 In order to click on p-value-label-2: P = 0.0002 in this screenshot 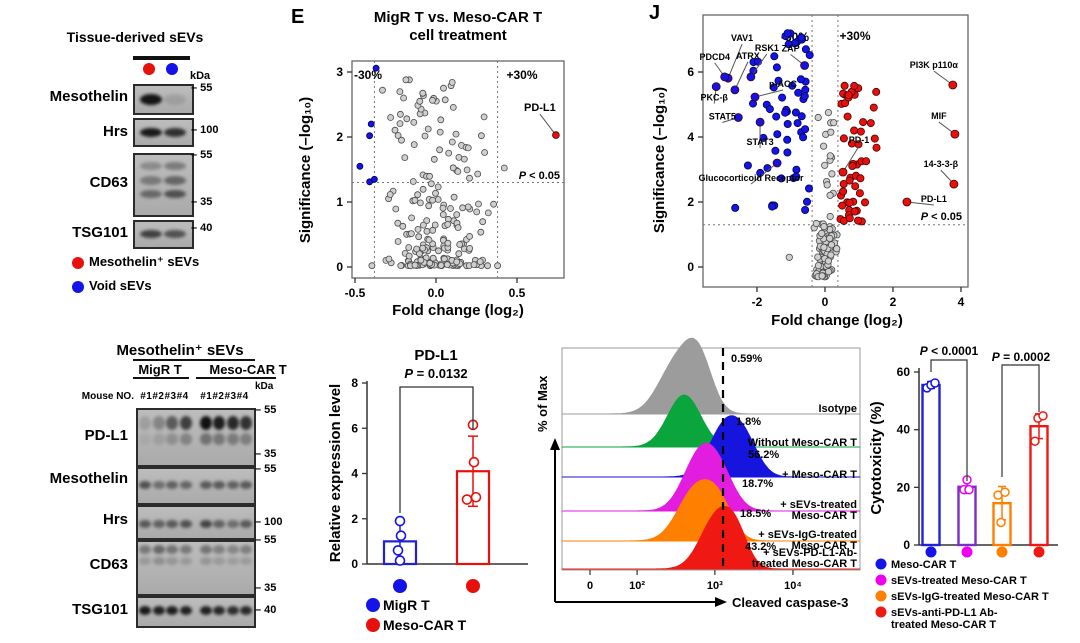, I will do `click(1021, 357)`.